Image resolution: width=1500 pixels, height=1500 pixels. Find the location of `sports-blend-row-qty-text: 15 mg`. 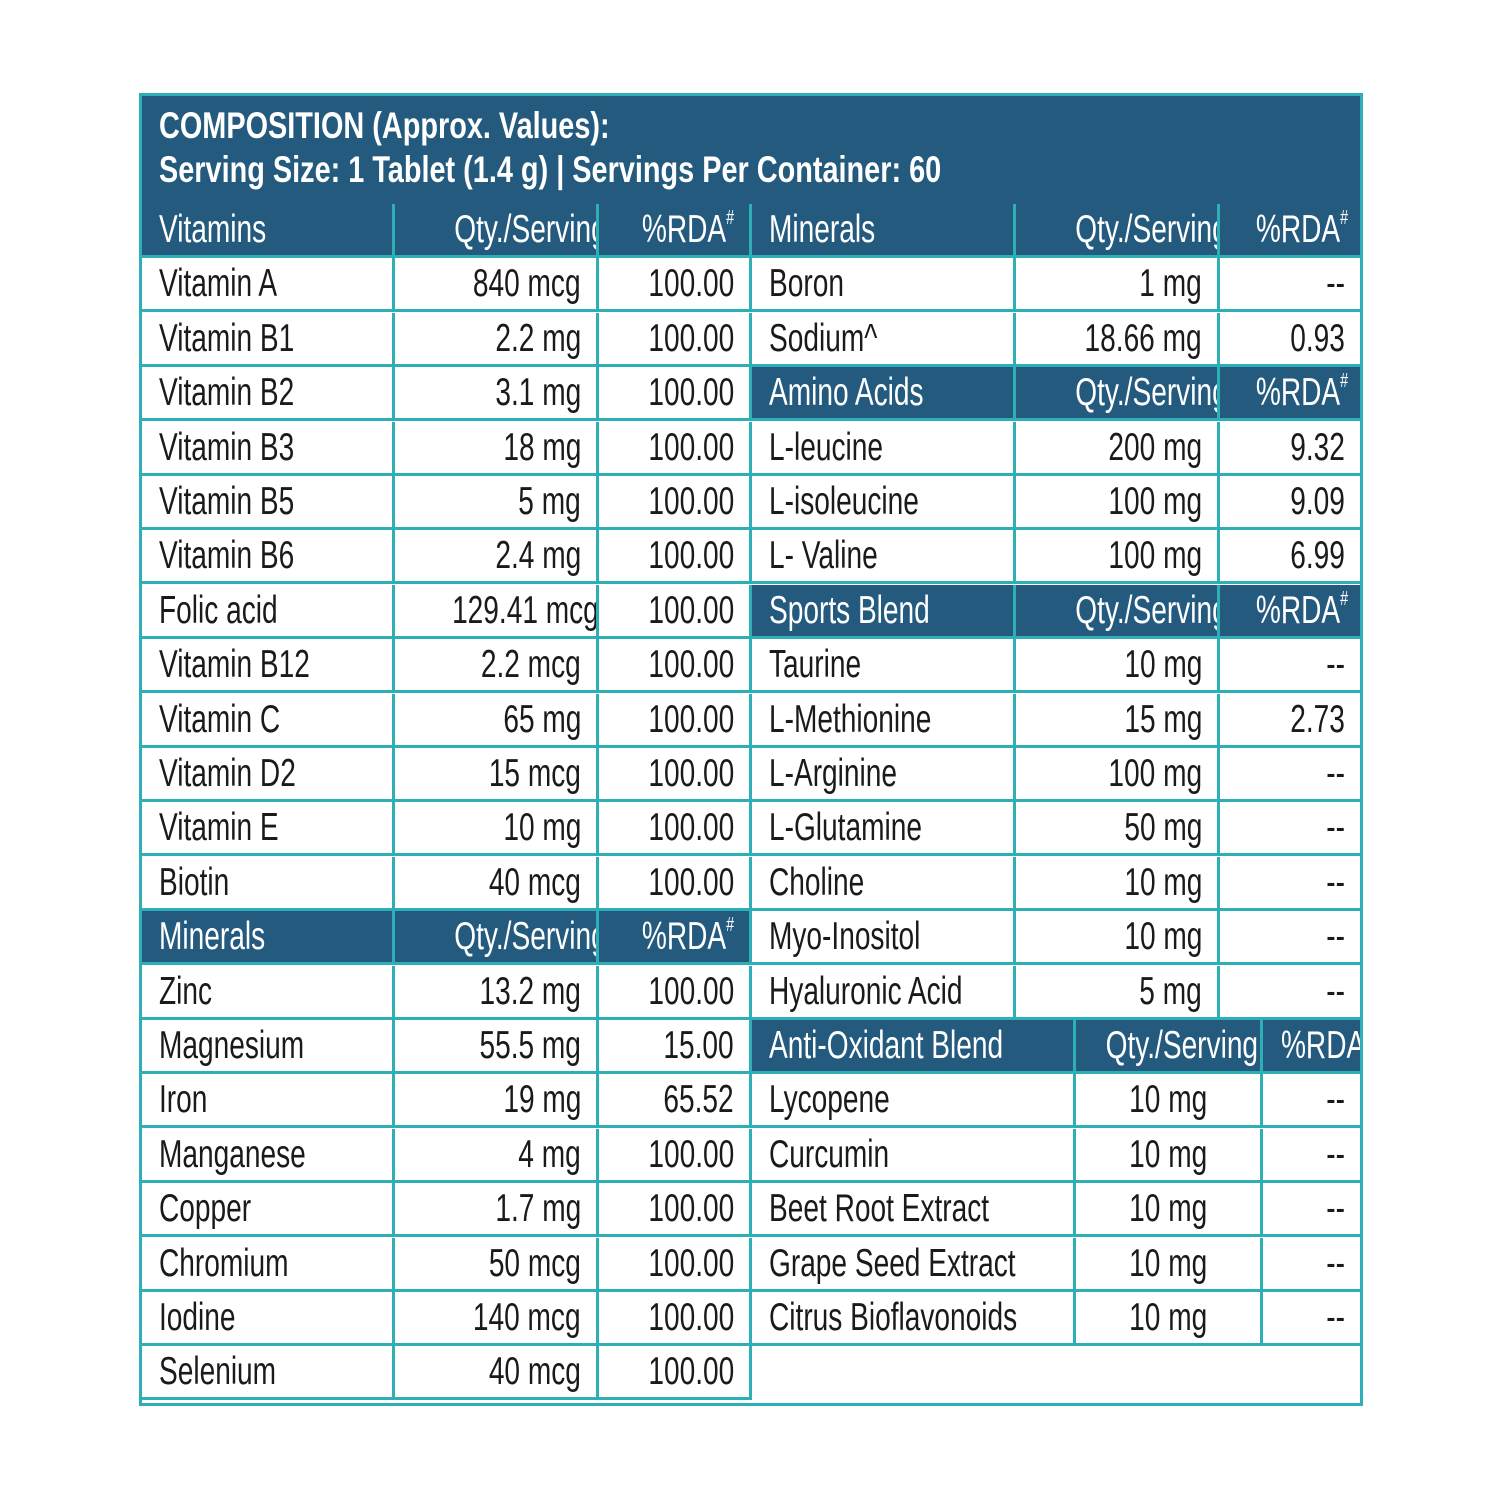

sports-blend-row-qty-text: 15 mg is located at coordinates (1162, 719).